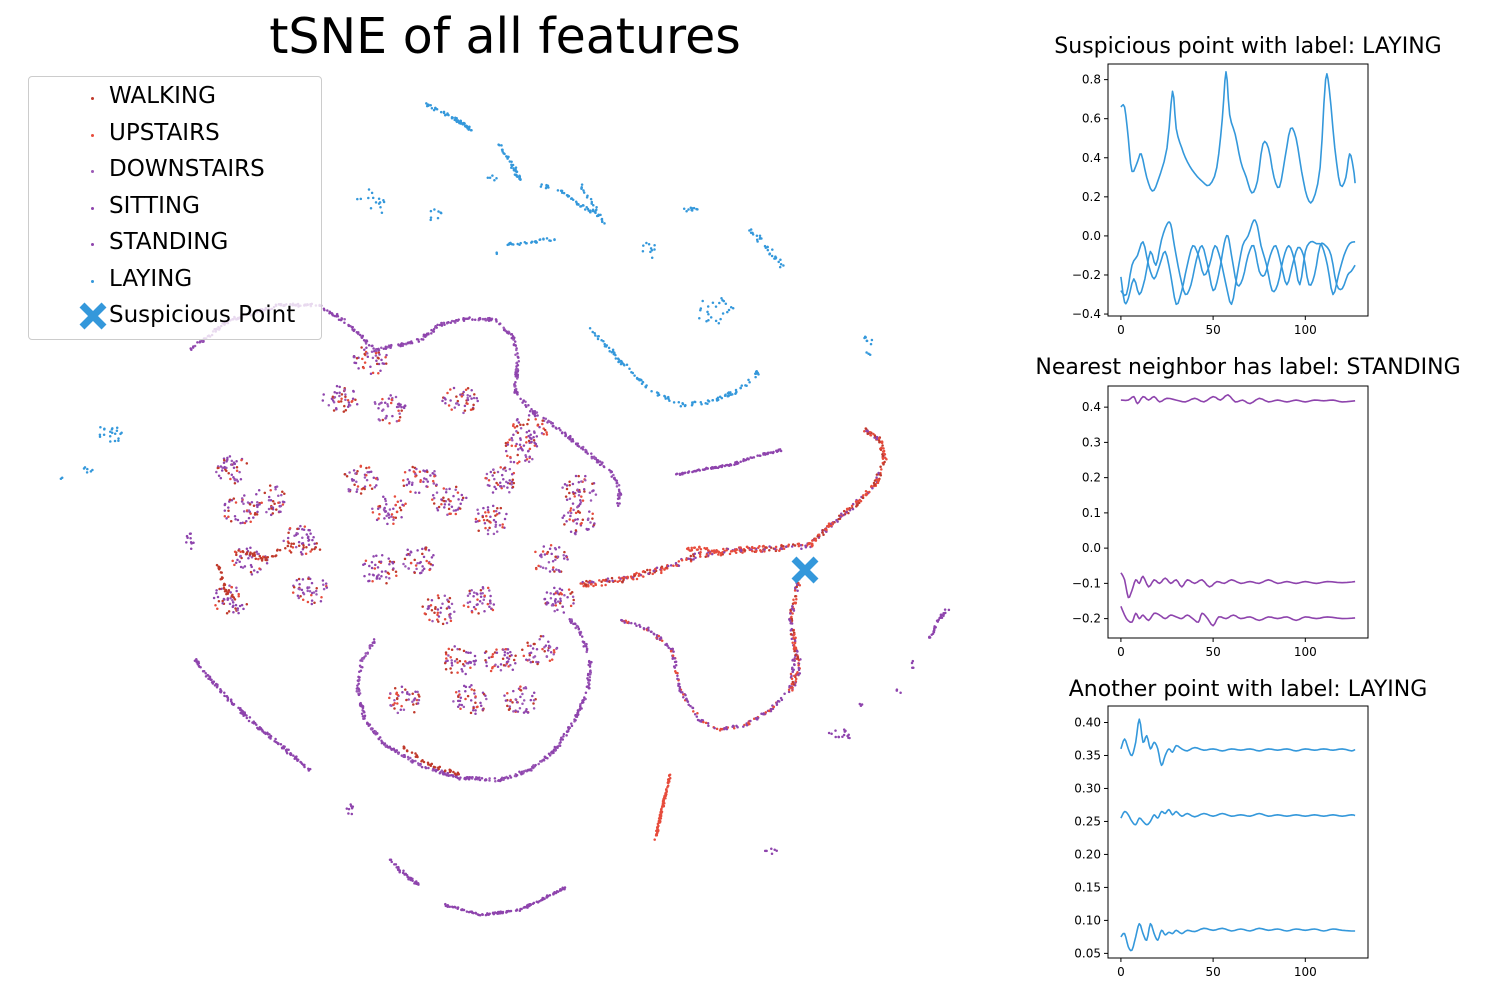 This screenshot has width=1500, height=1000. What do you see at coordinates (92, 135) in the screenshot?
I see `dot-marker-icon` at bounding box center [92, 135].